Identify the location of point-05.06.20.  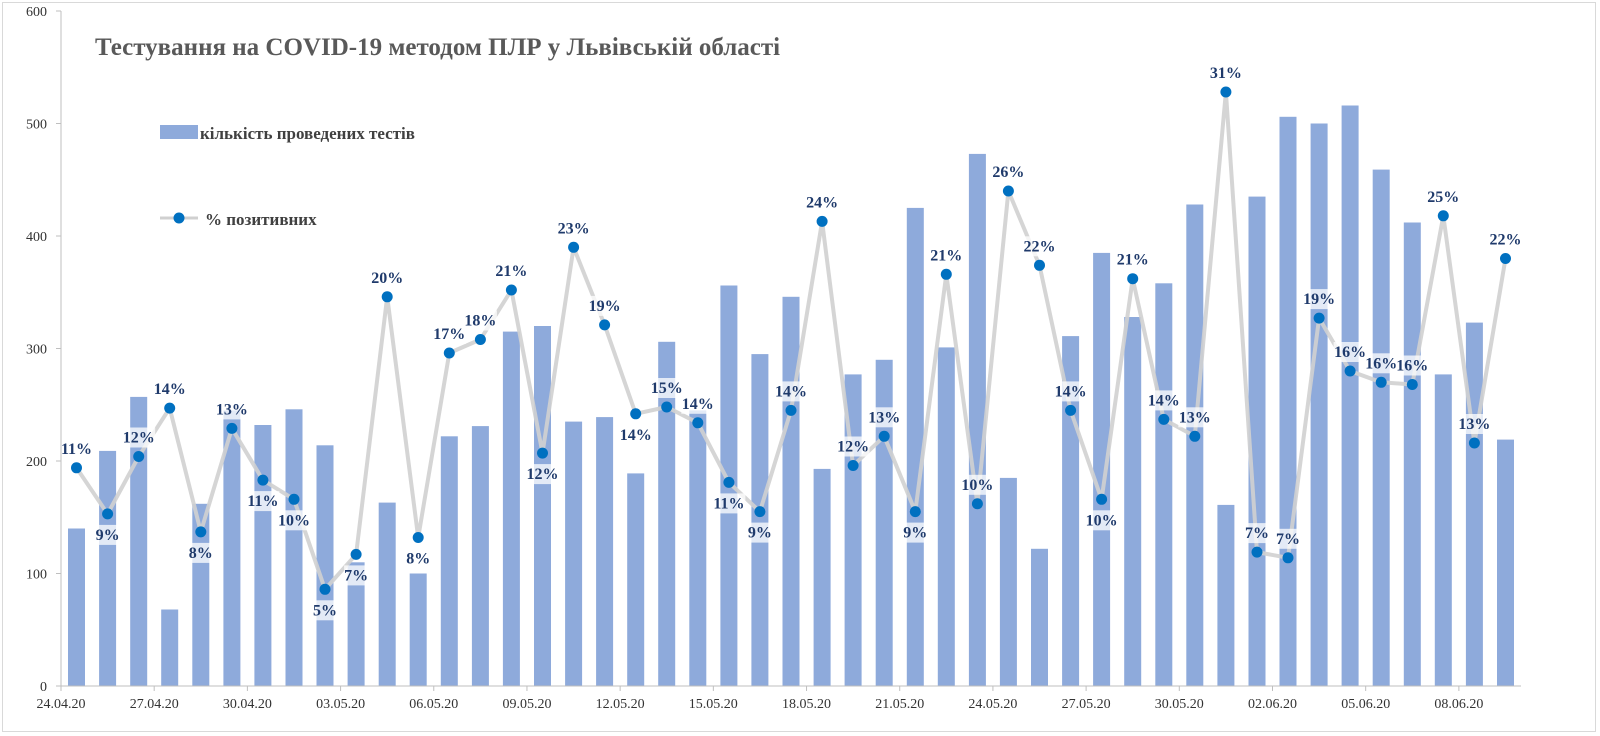
(1381, 382).